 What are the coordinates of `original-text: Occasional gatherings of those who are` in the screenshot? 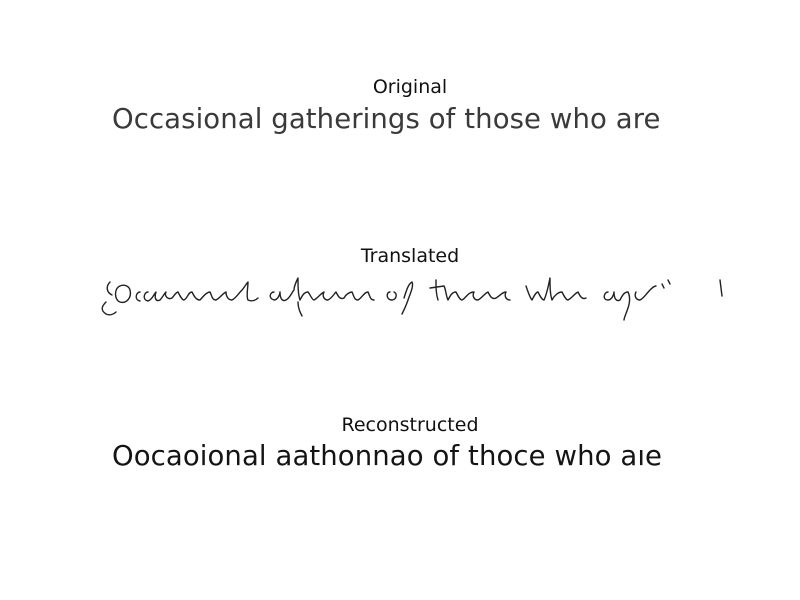 It's located at (386, 119).